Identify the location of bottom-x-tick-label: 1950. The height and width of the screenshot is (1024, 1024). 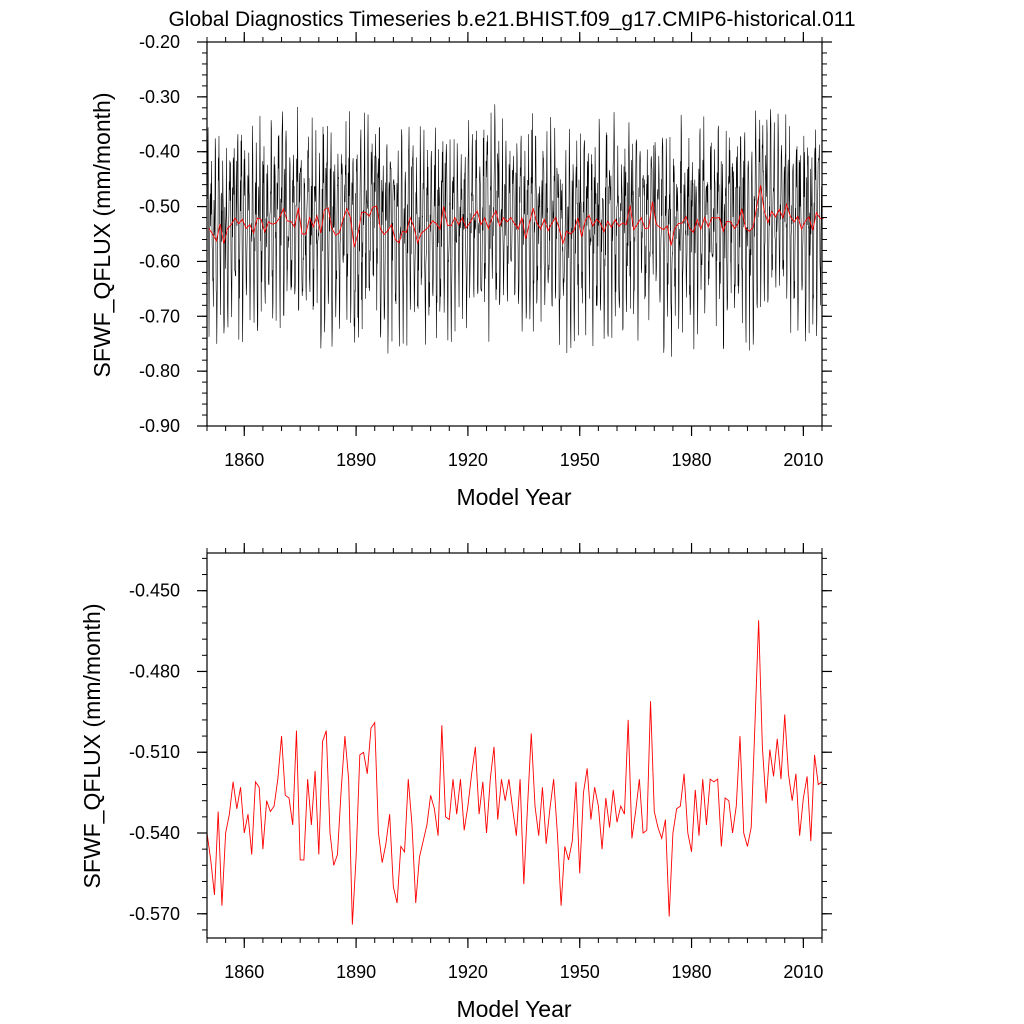
(580, 972).